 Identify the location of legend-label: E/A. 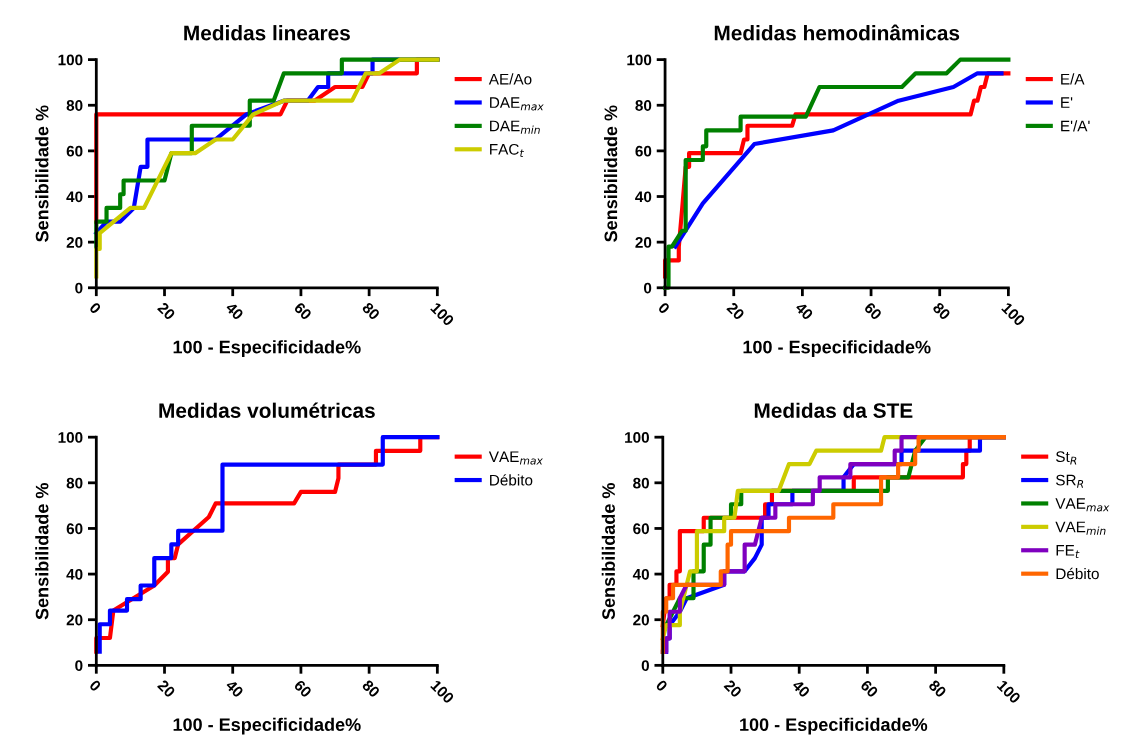
(1073, 79).